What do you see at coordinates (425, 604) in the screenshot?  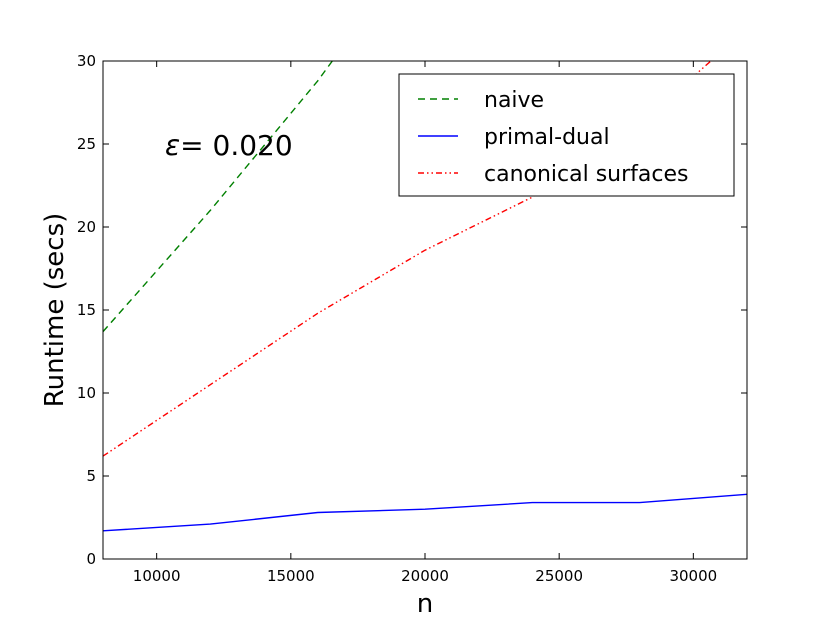 I see `x-axis-title: n` at bounding box center [425, 604].